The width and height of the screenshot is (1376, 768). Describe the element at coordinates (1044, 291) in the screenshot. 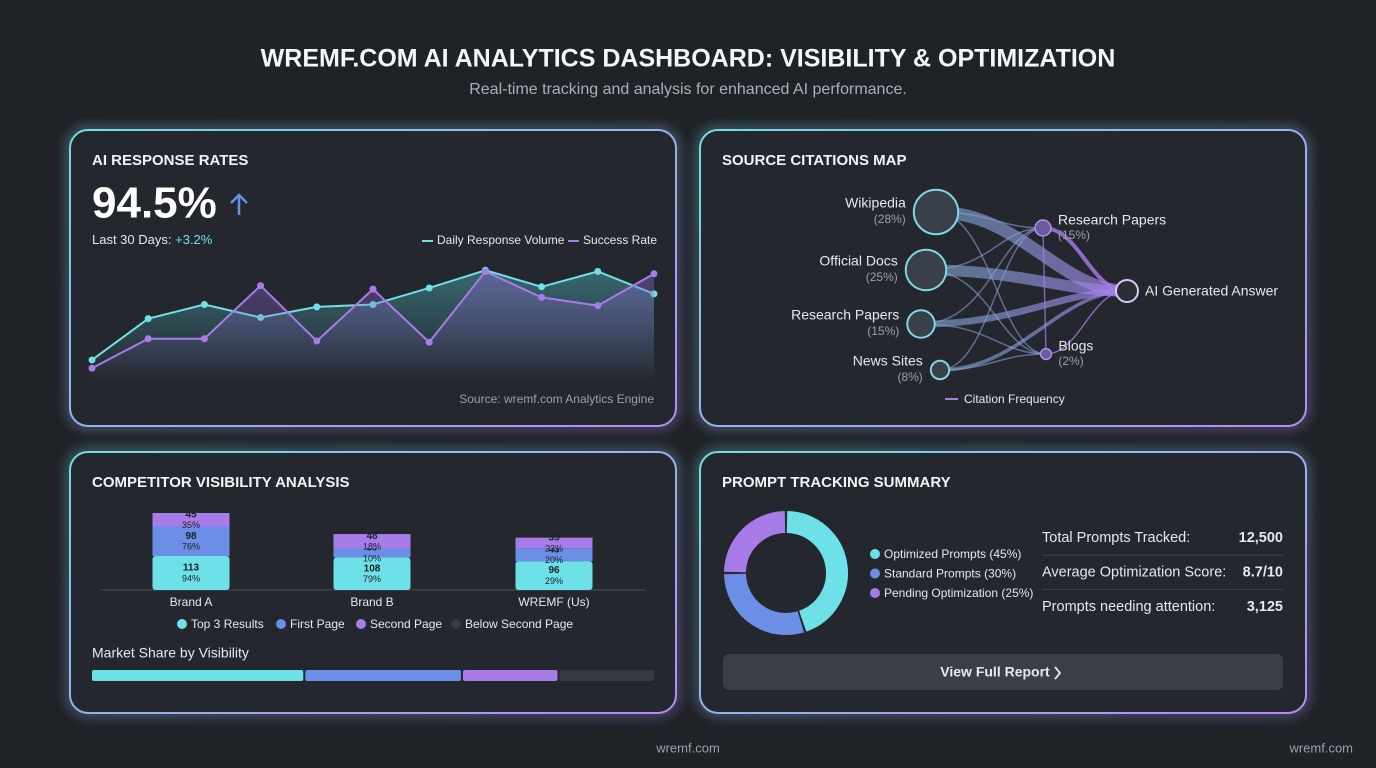

I see `link` at that location.